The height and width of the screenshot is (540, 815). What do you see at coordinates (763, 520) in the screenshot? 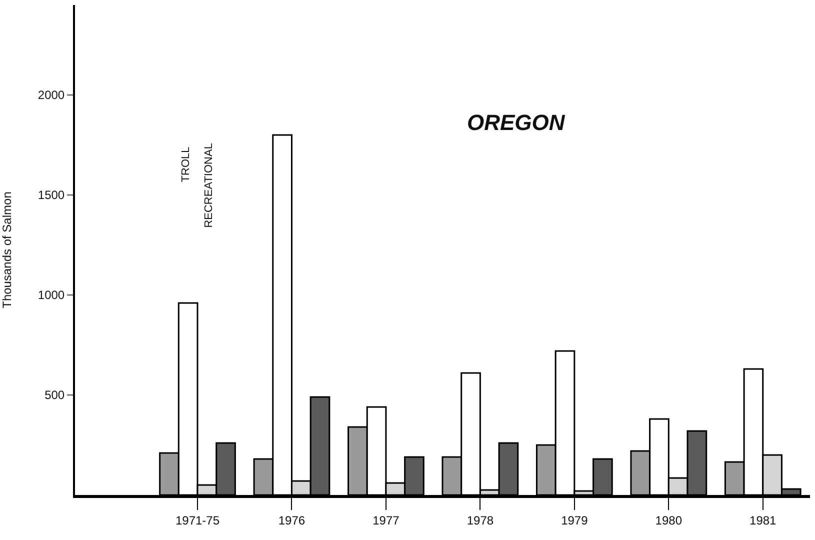
I see `x-tick-label: 1981` at bounding box center [763, 520].